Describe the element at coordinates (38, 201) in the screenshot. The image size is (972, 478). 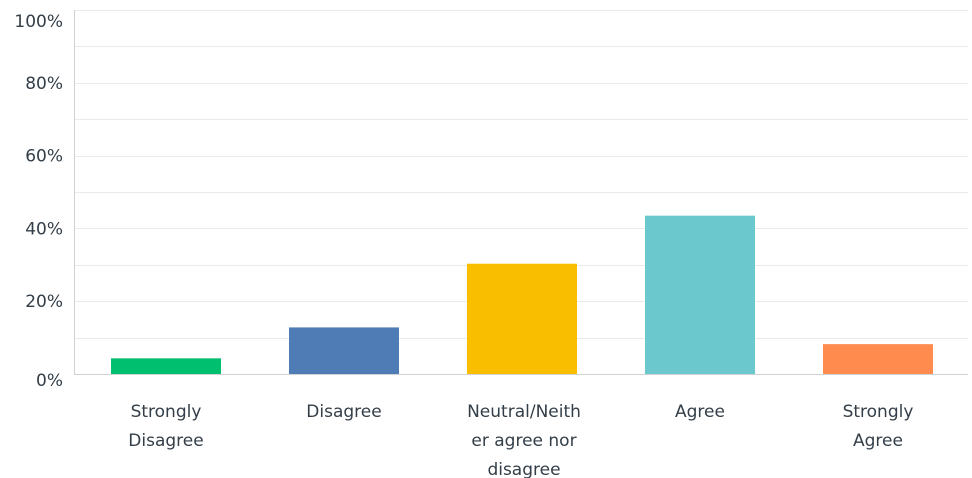
I see `y-axis-tick-labels: 0% 20% 40% 60% 80% 100%` at that location.